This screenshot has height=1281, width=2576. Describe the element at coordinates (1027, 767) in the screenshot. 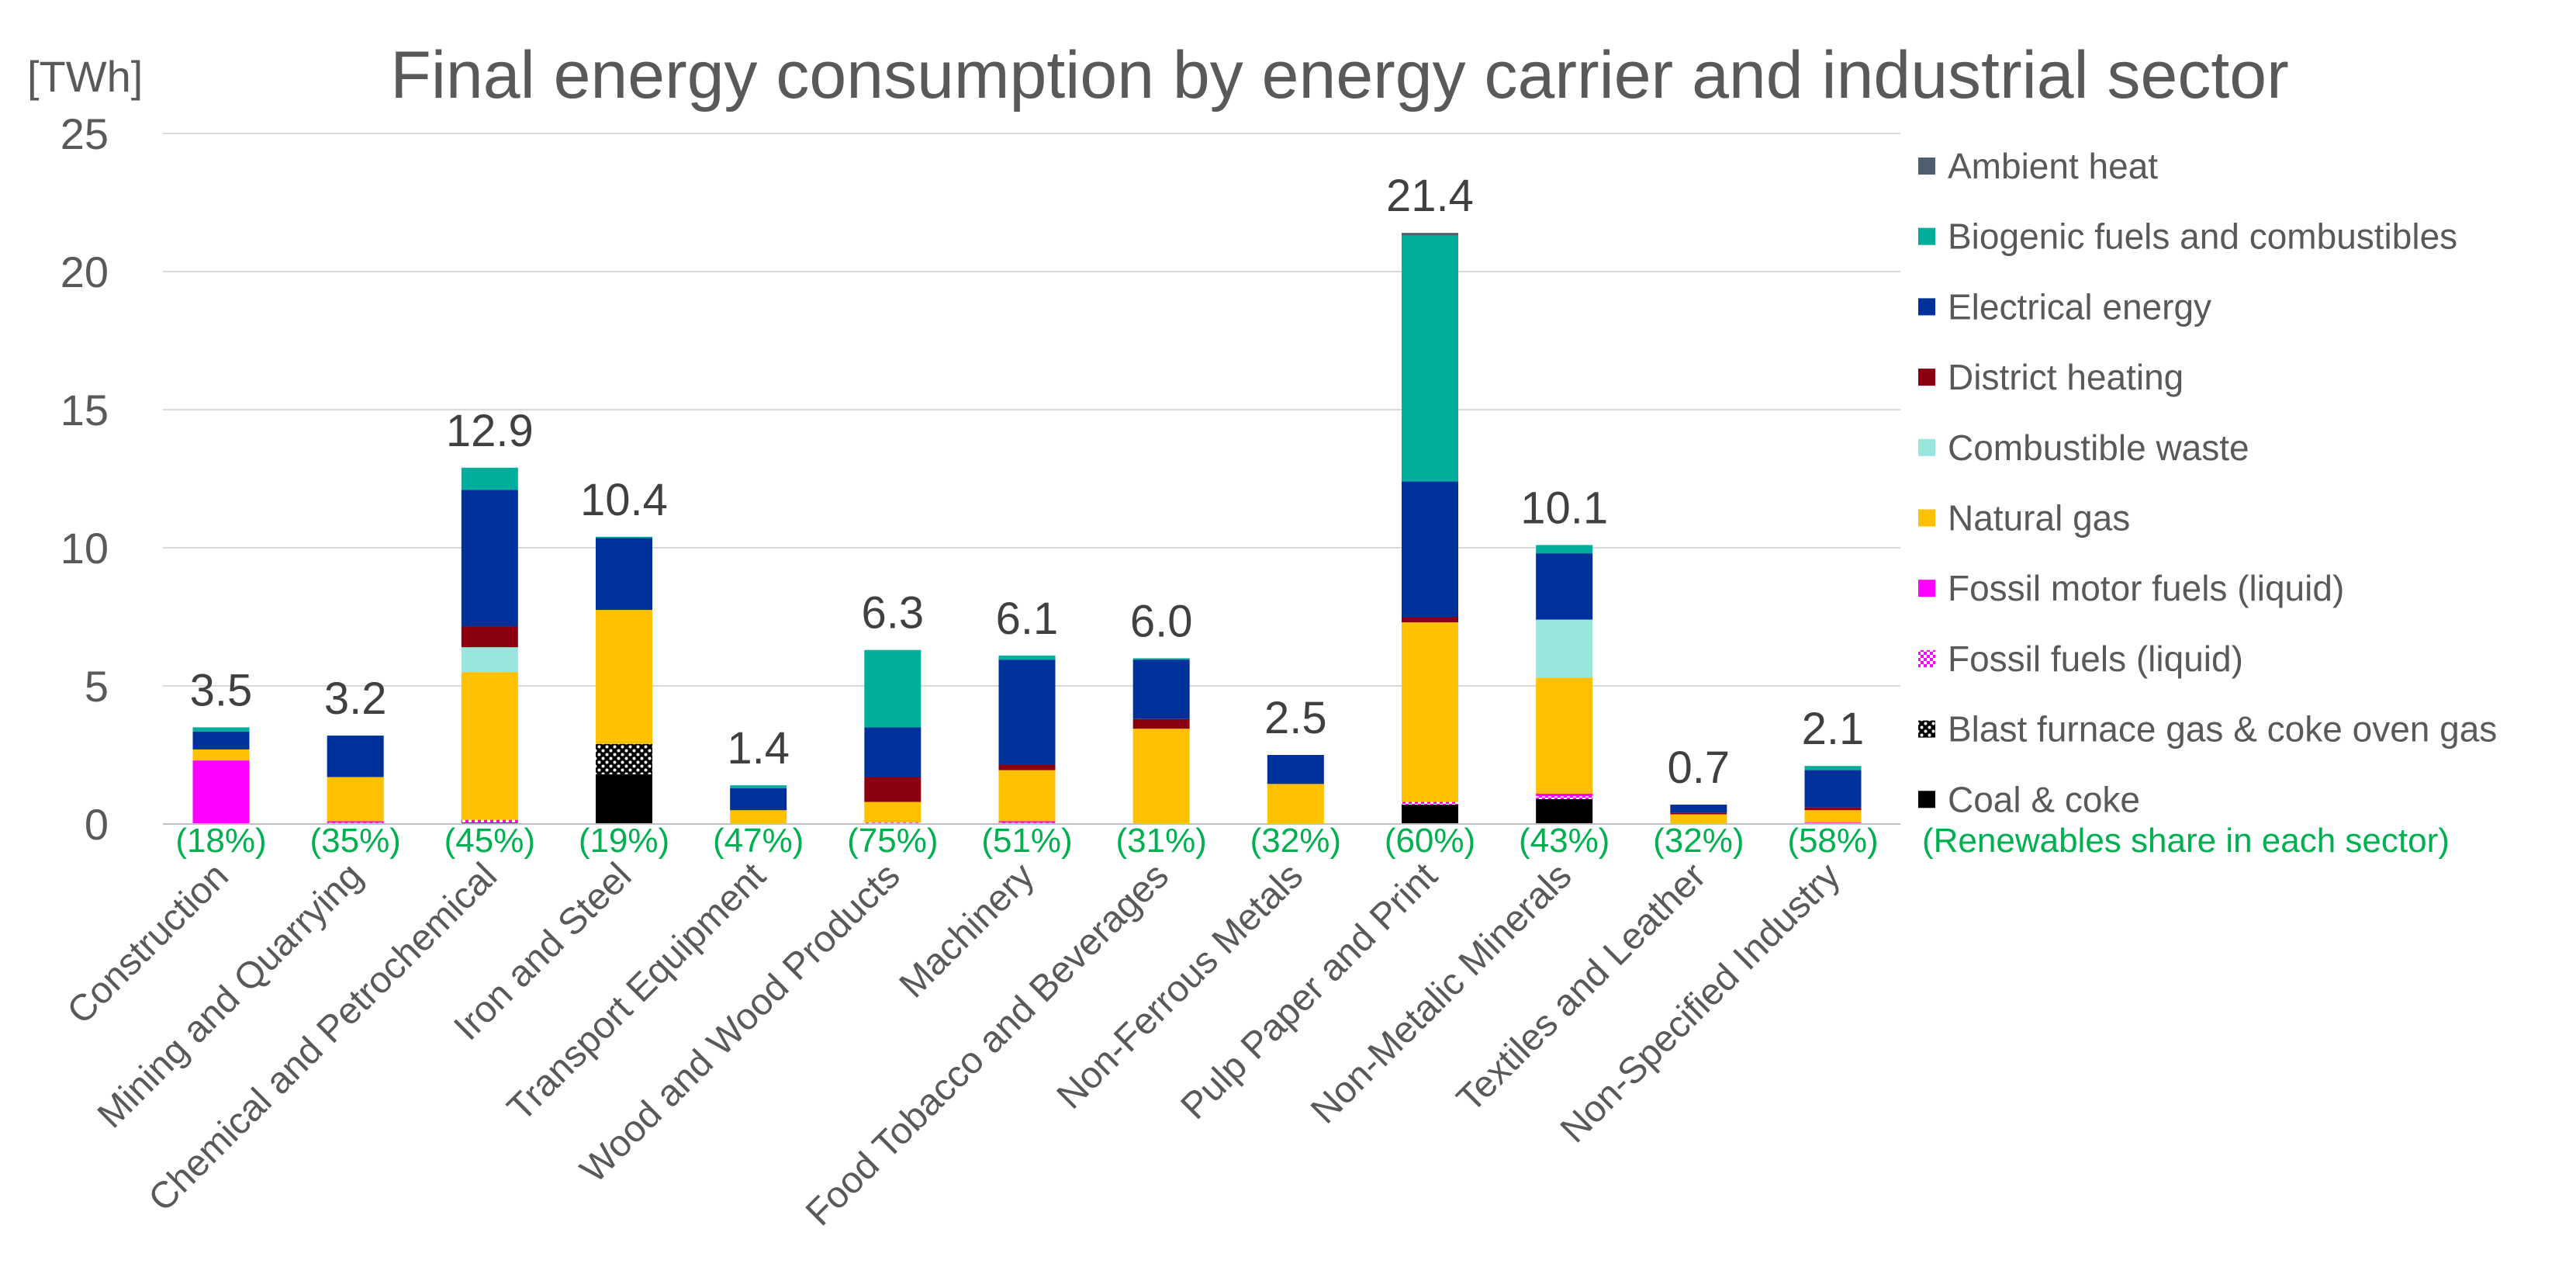

I see `bar-segment-machinery-district-heating` at that location.